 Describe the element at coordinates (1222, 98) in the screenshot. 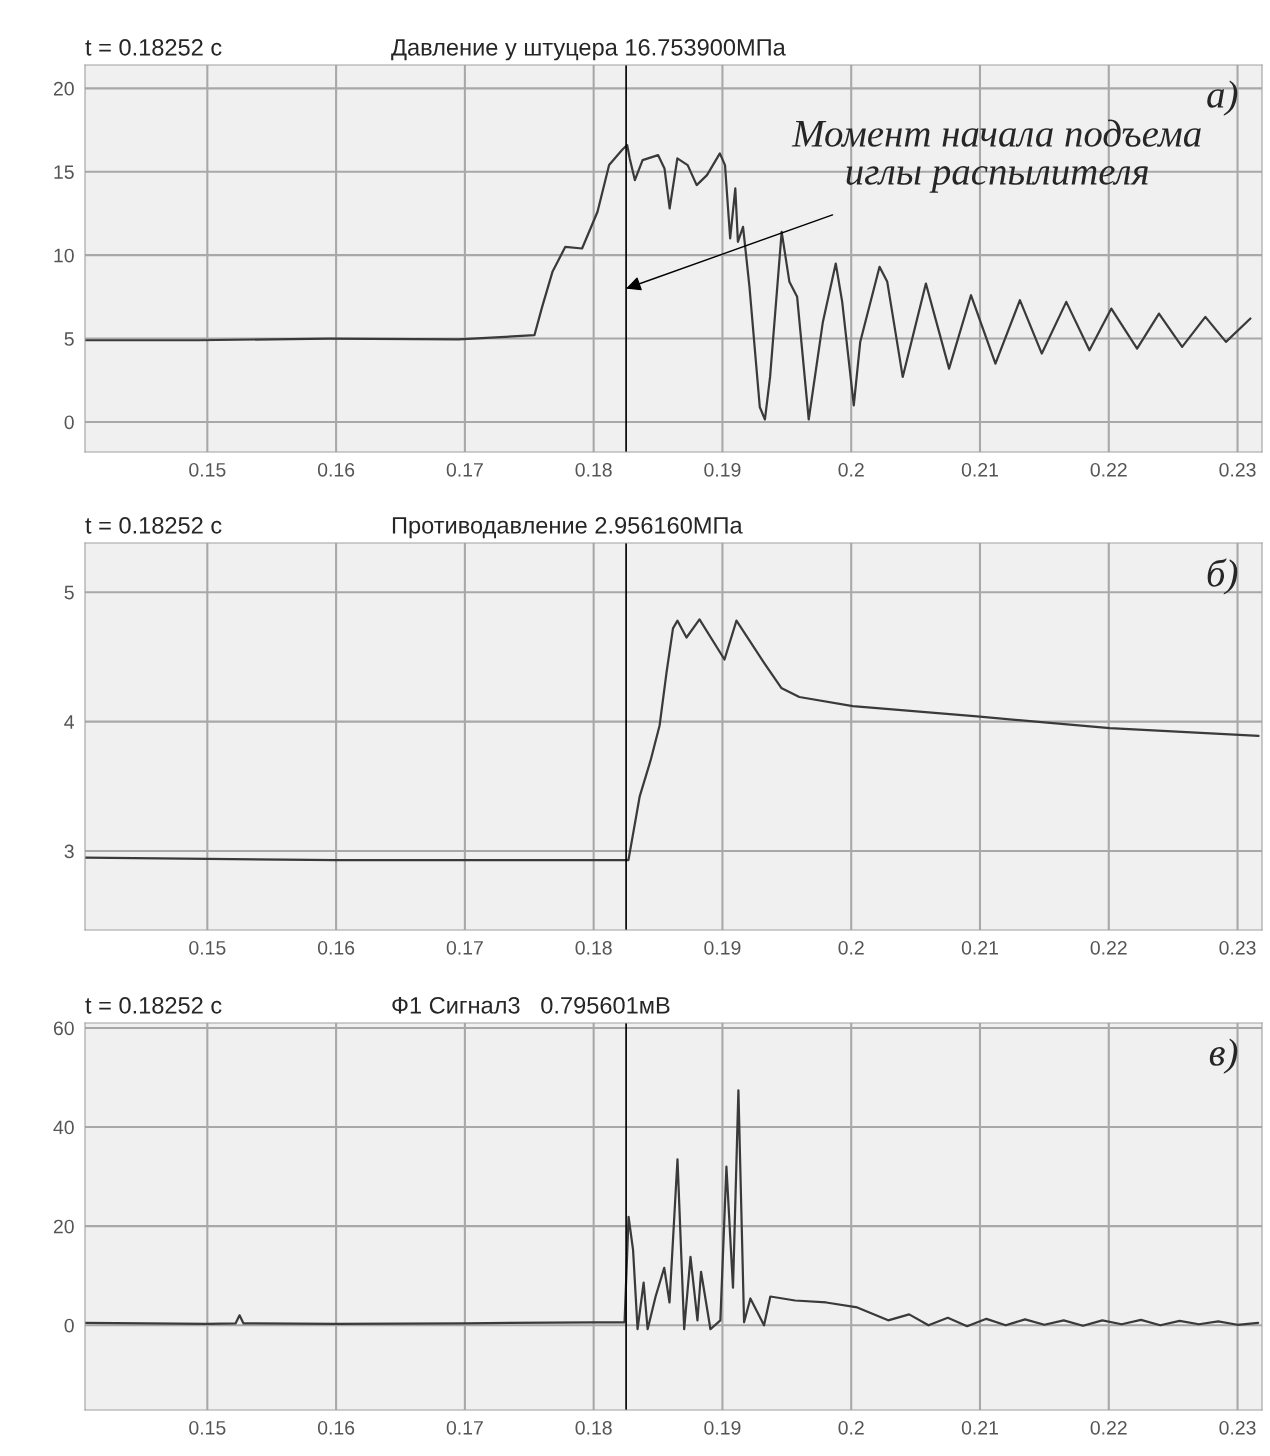

I see `annotation: а)` at that location.